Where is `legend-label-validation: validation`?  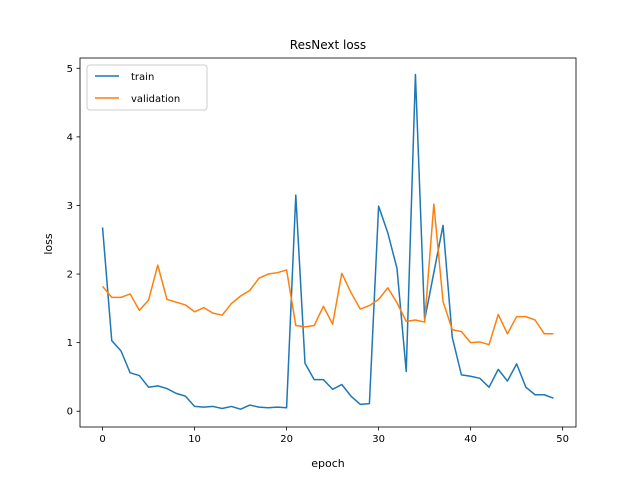 legend-label-validation: validation is located at coordinates (155, 99).